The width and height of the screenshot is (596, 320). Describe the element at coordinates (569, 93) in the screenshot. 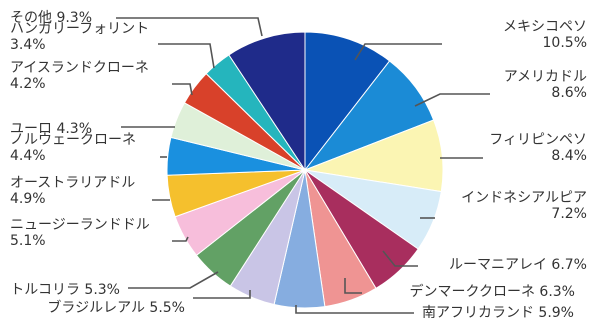

I see `slice-percent: 8.6%` at that location.